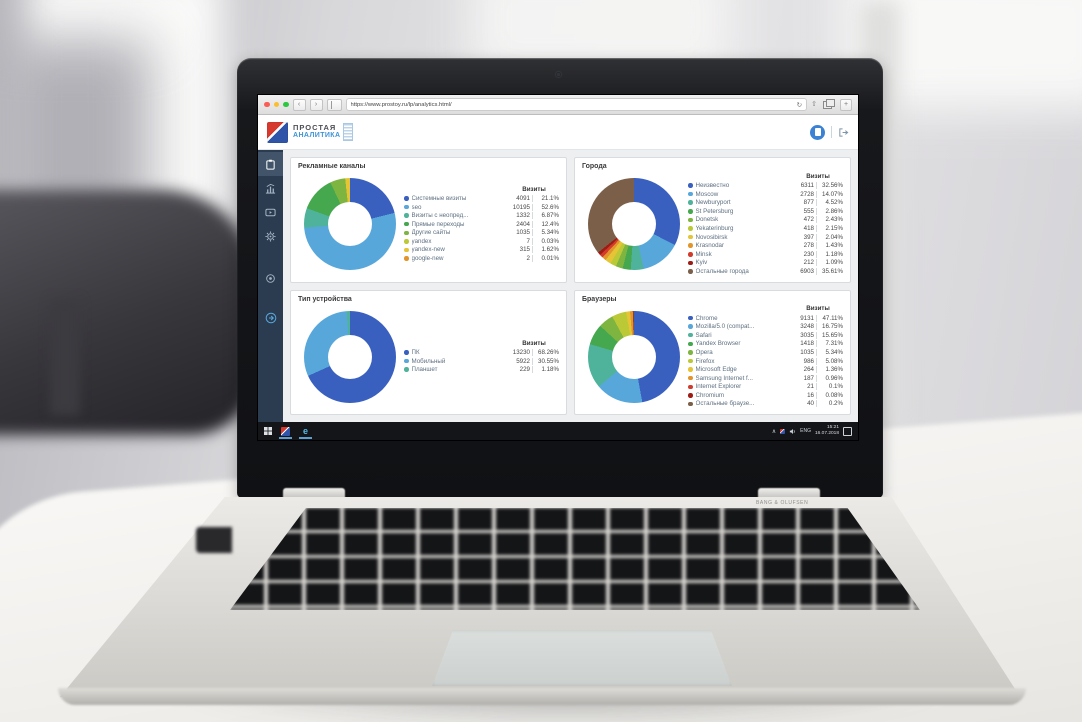 This screenshot has width=1082, height=722. What do you see at coordinates (267, 104) in the screenshot?
I see `close-window-button` at bounding box center [267, 104].